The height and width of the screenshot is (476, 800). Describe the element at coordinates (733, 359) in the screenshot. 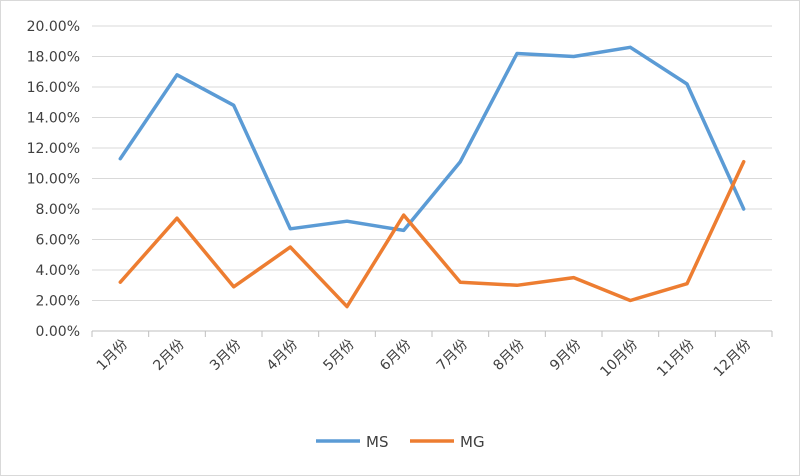

I see `x-tick-label: 12月份` at that location.